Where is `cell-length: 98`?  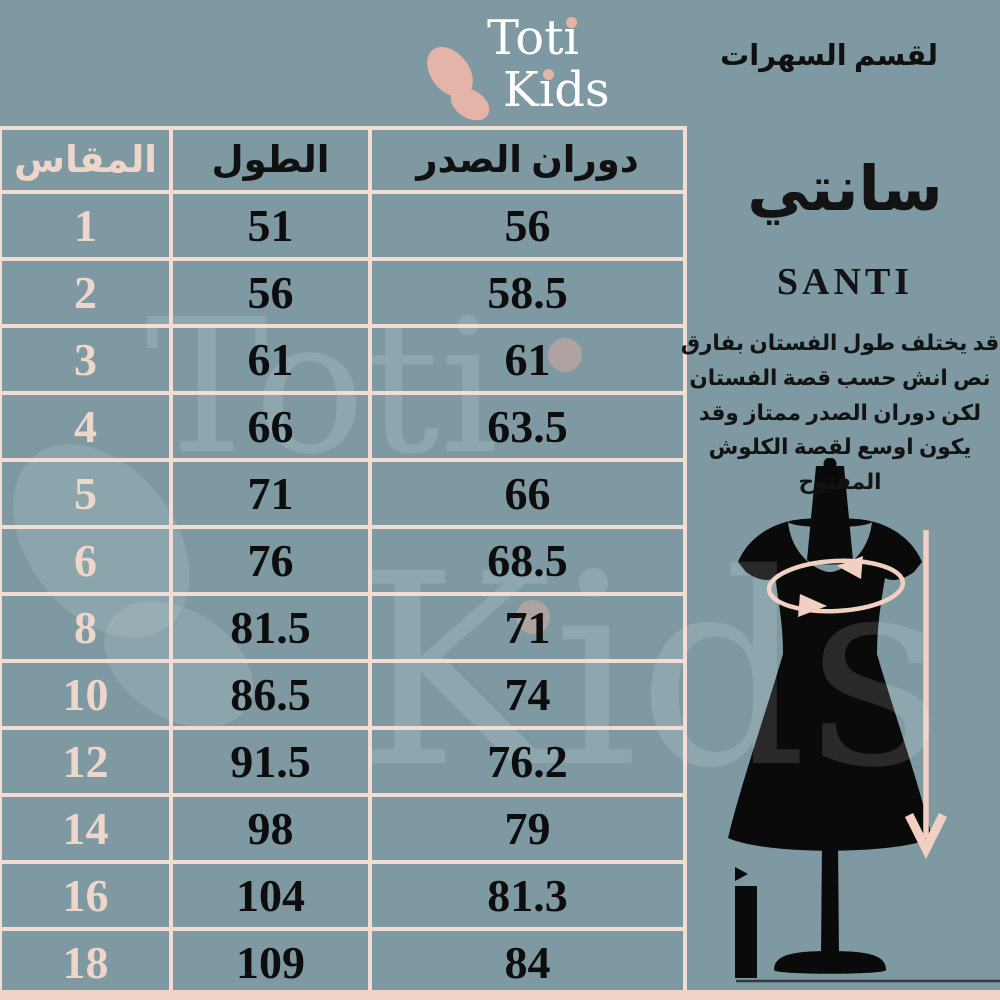
cell-length: 98 is located at coordinates (270, 828).